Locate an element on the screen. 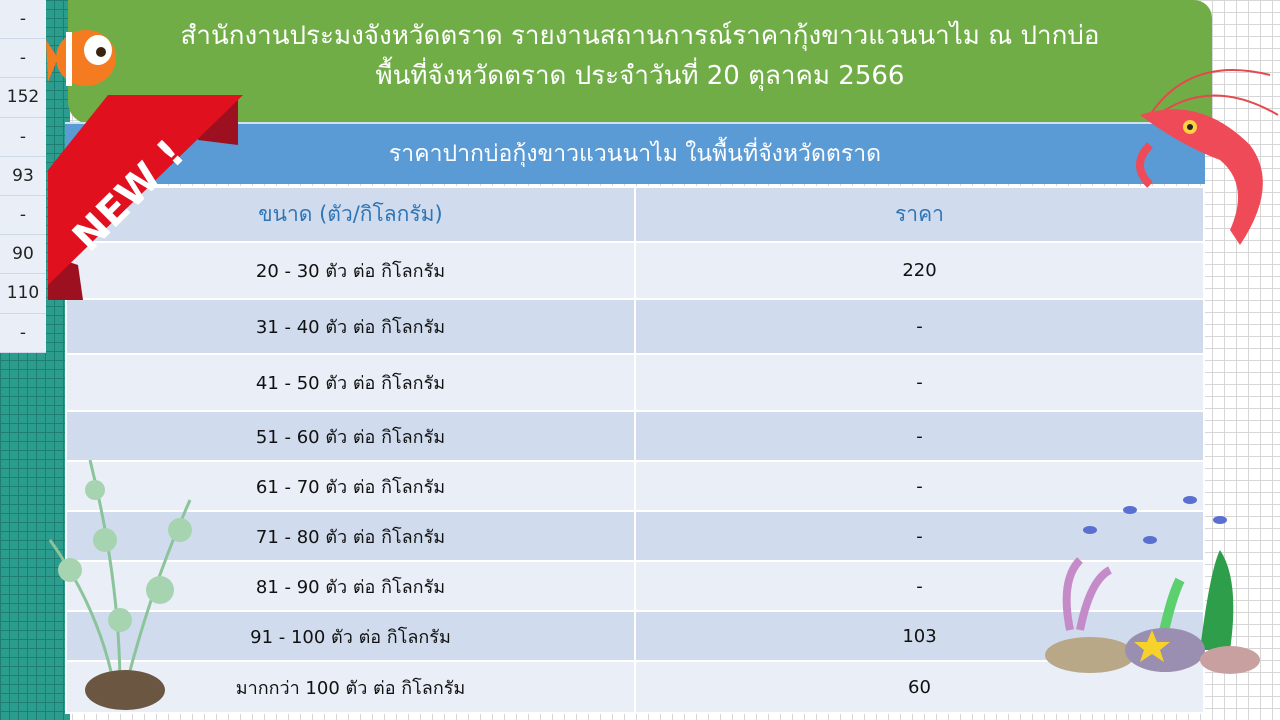  cell-size: 41 - 50 ตัว ต่อ กิโลกรัม is located at coordinates (350, 382).